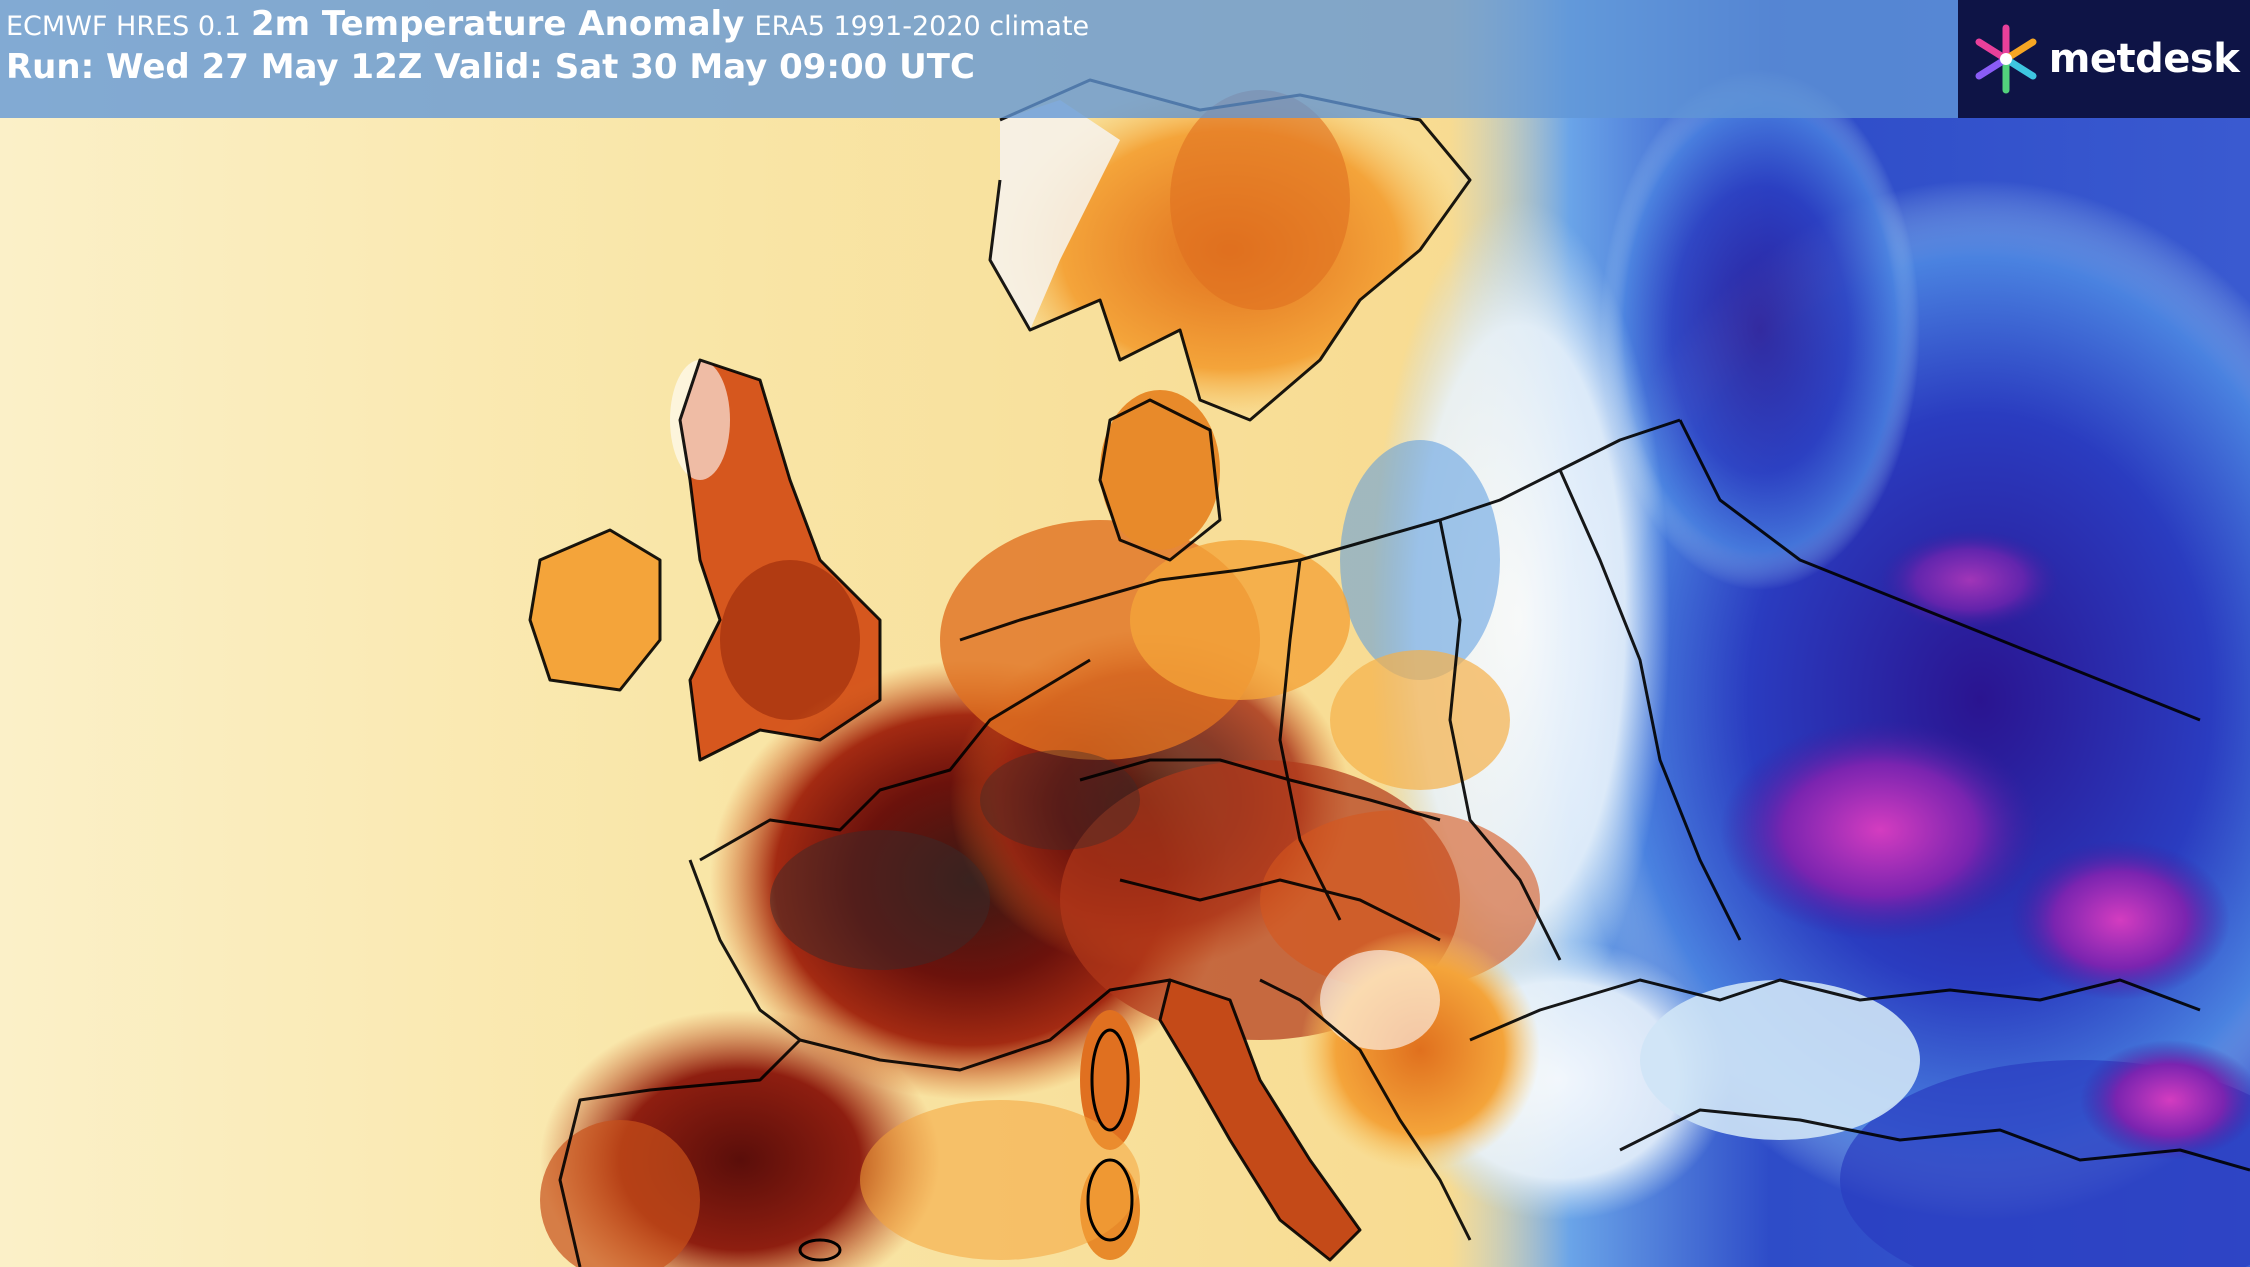 The image size is (2250, 1267). Describe the element at coordinates (1880, 830) in the screenshot. I see `extreme-cold-patch` at that location.